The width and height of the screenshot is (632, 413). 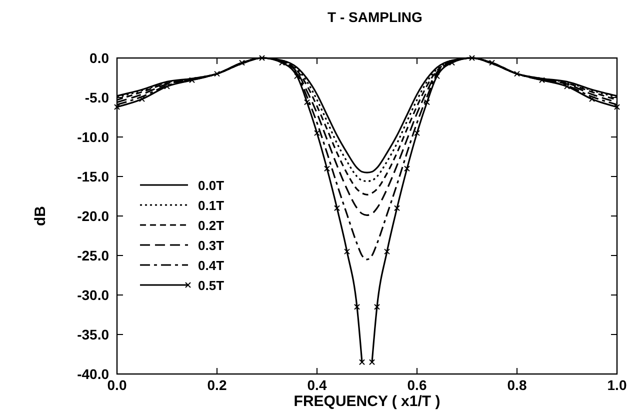 I want to click on y-tick-label: -5.0, so click(x=97, y=98).